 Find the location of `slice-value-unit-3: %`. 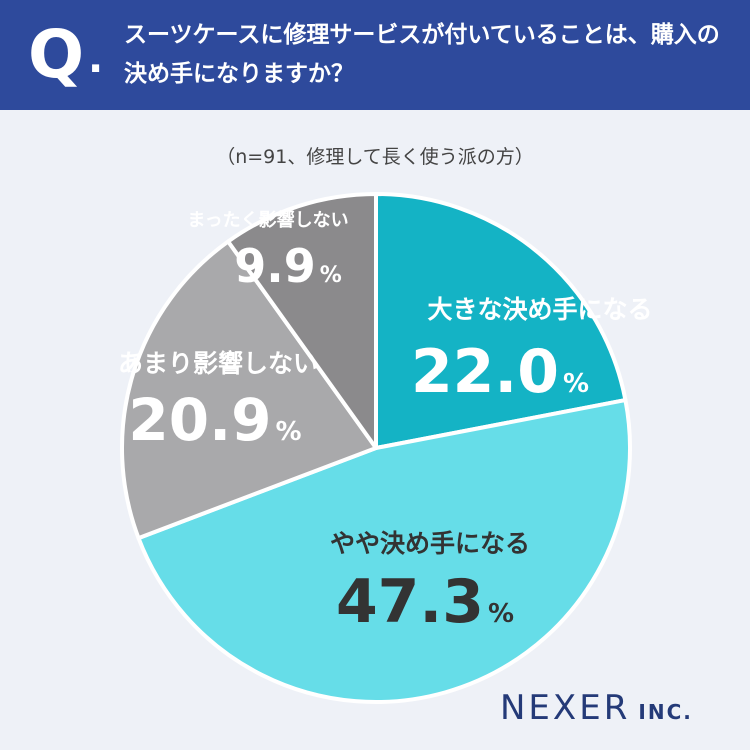

slice-value-unit-3: % is located at coordinates (289, 432).